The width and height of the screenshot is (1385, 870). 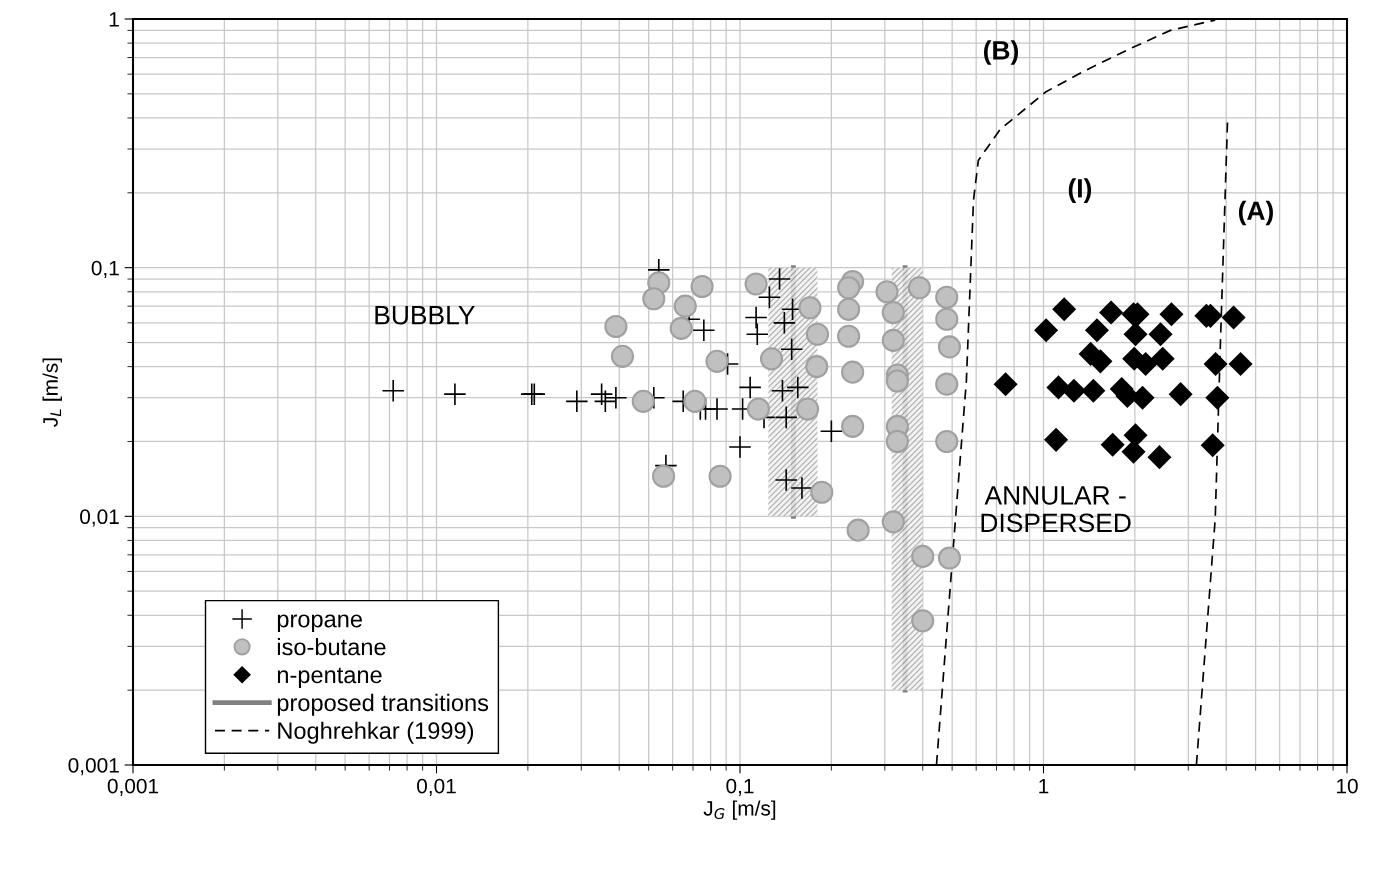 What do you see at coordinates (114, 19) in the screenshot?
I see `y-tick-label: 1` at bounding box center [114, 19].